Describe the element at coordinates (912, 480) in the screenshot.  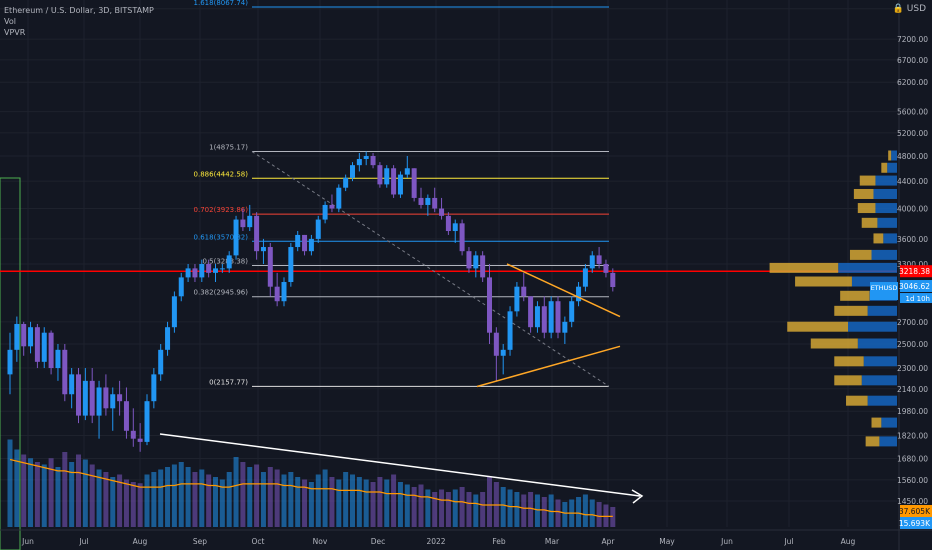
I see `y-tick-label: 1560.00` at that location.